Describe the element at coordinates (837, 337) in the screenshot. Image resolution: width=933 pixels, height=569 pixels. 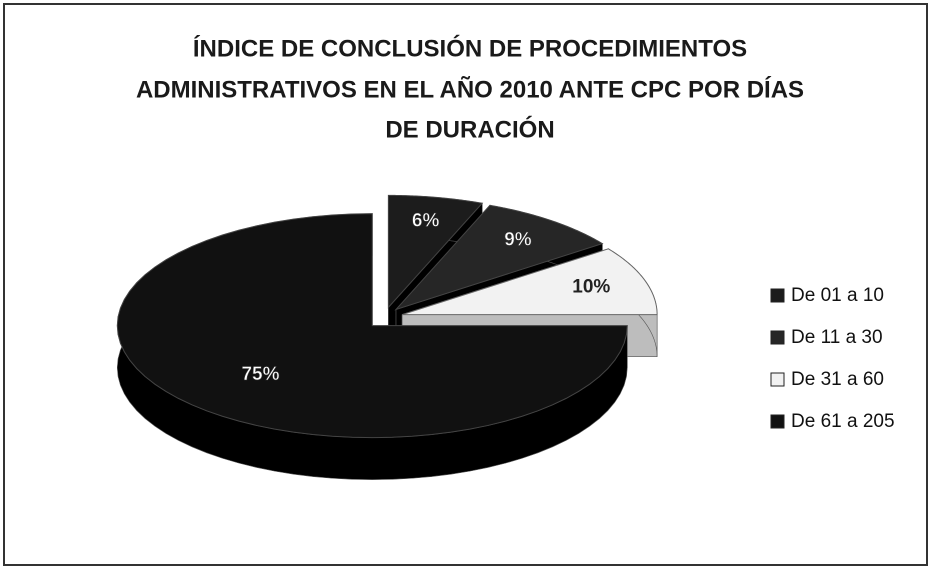
I see `legend-label: De 11 a 30` at that location.